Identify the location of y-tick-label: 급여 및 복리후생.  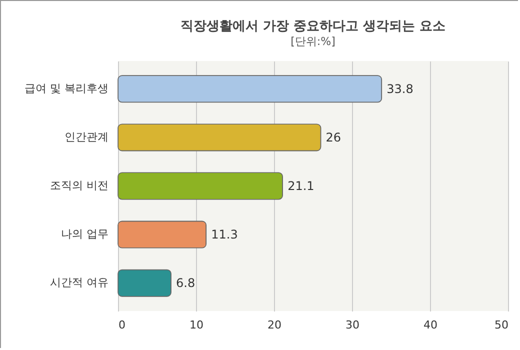
(66, 88).